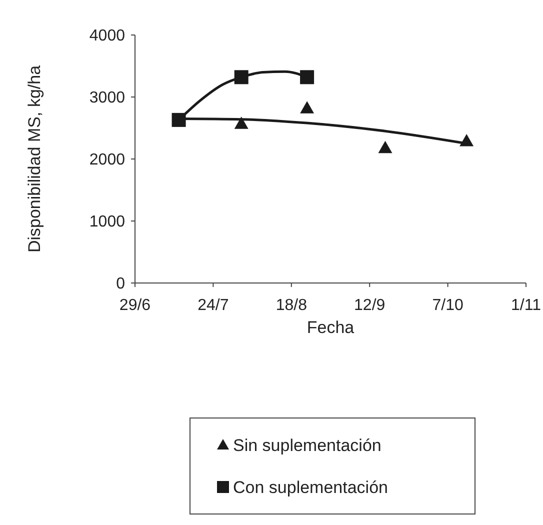  I want to click on x-tick-label: 24/7, so click(213, 305).